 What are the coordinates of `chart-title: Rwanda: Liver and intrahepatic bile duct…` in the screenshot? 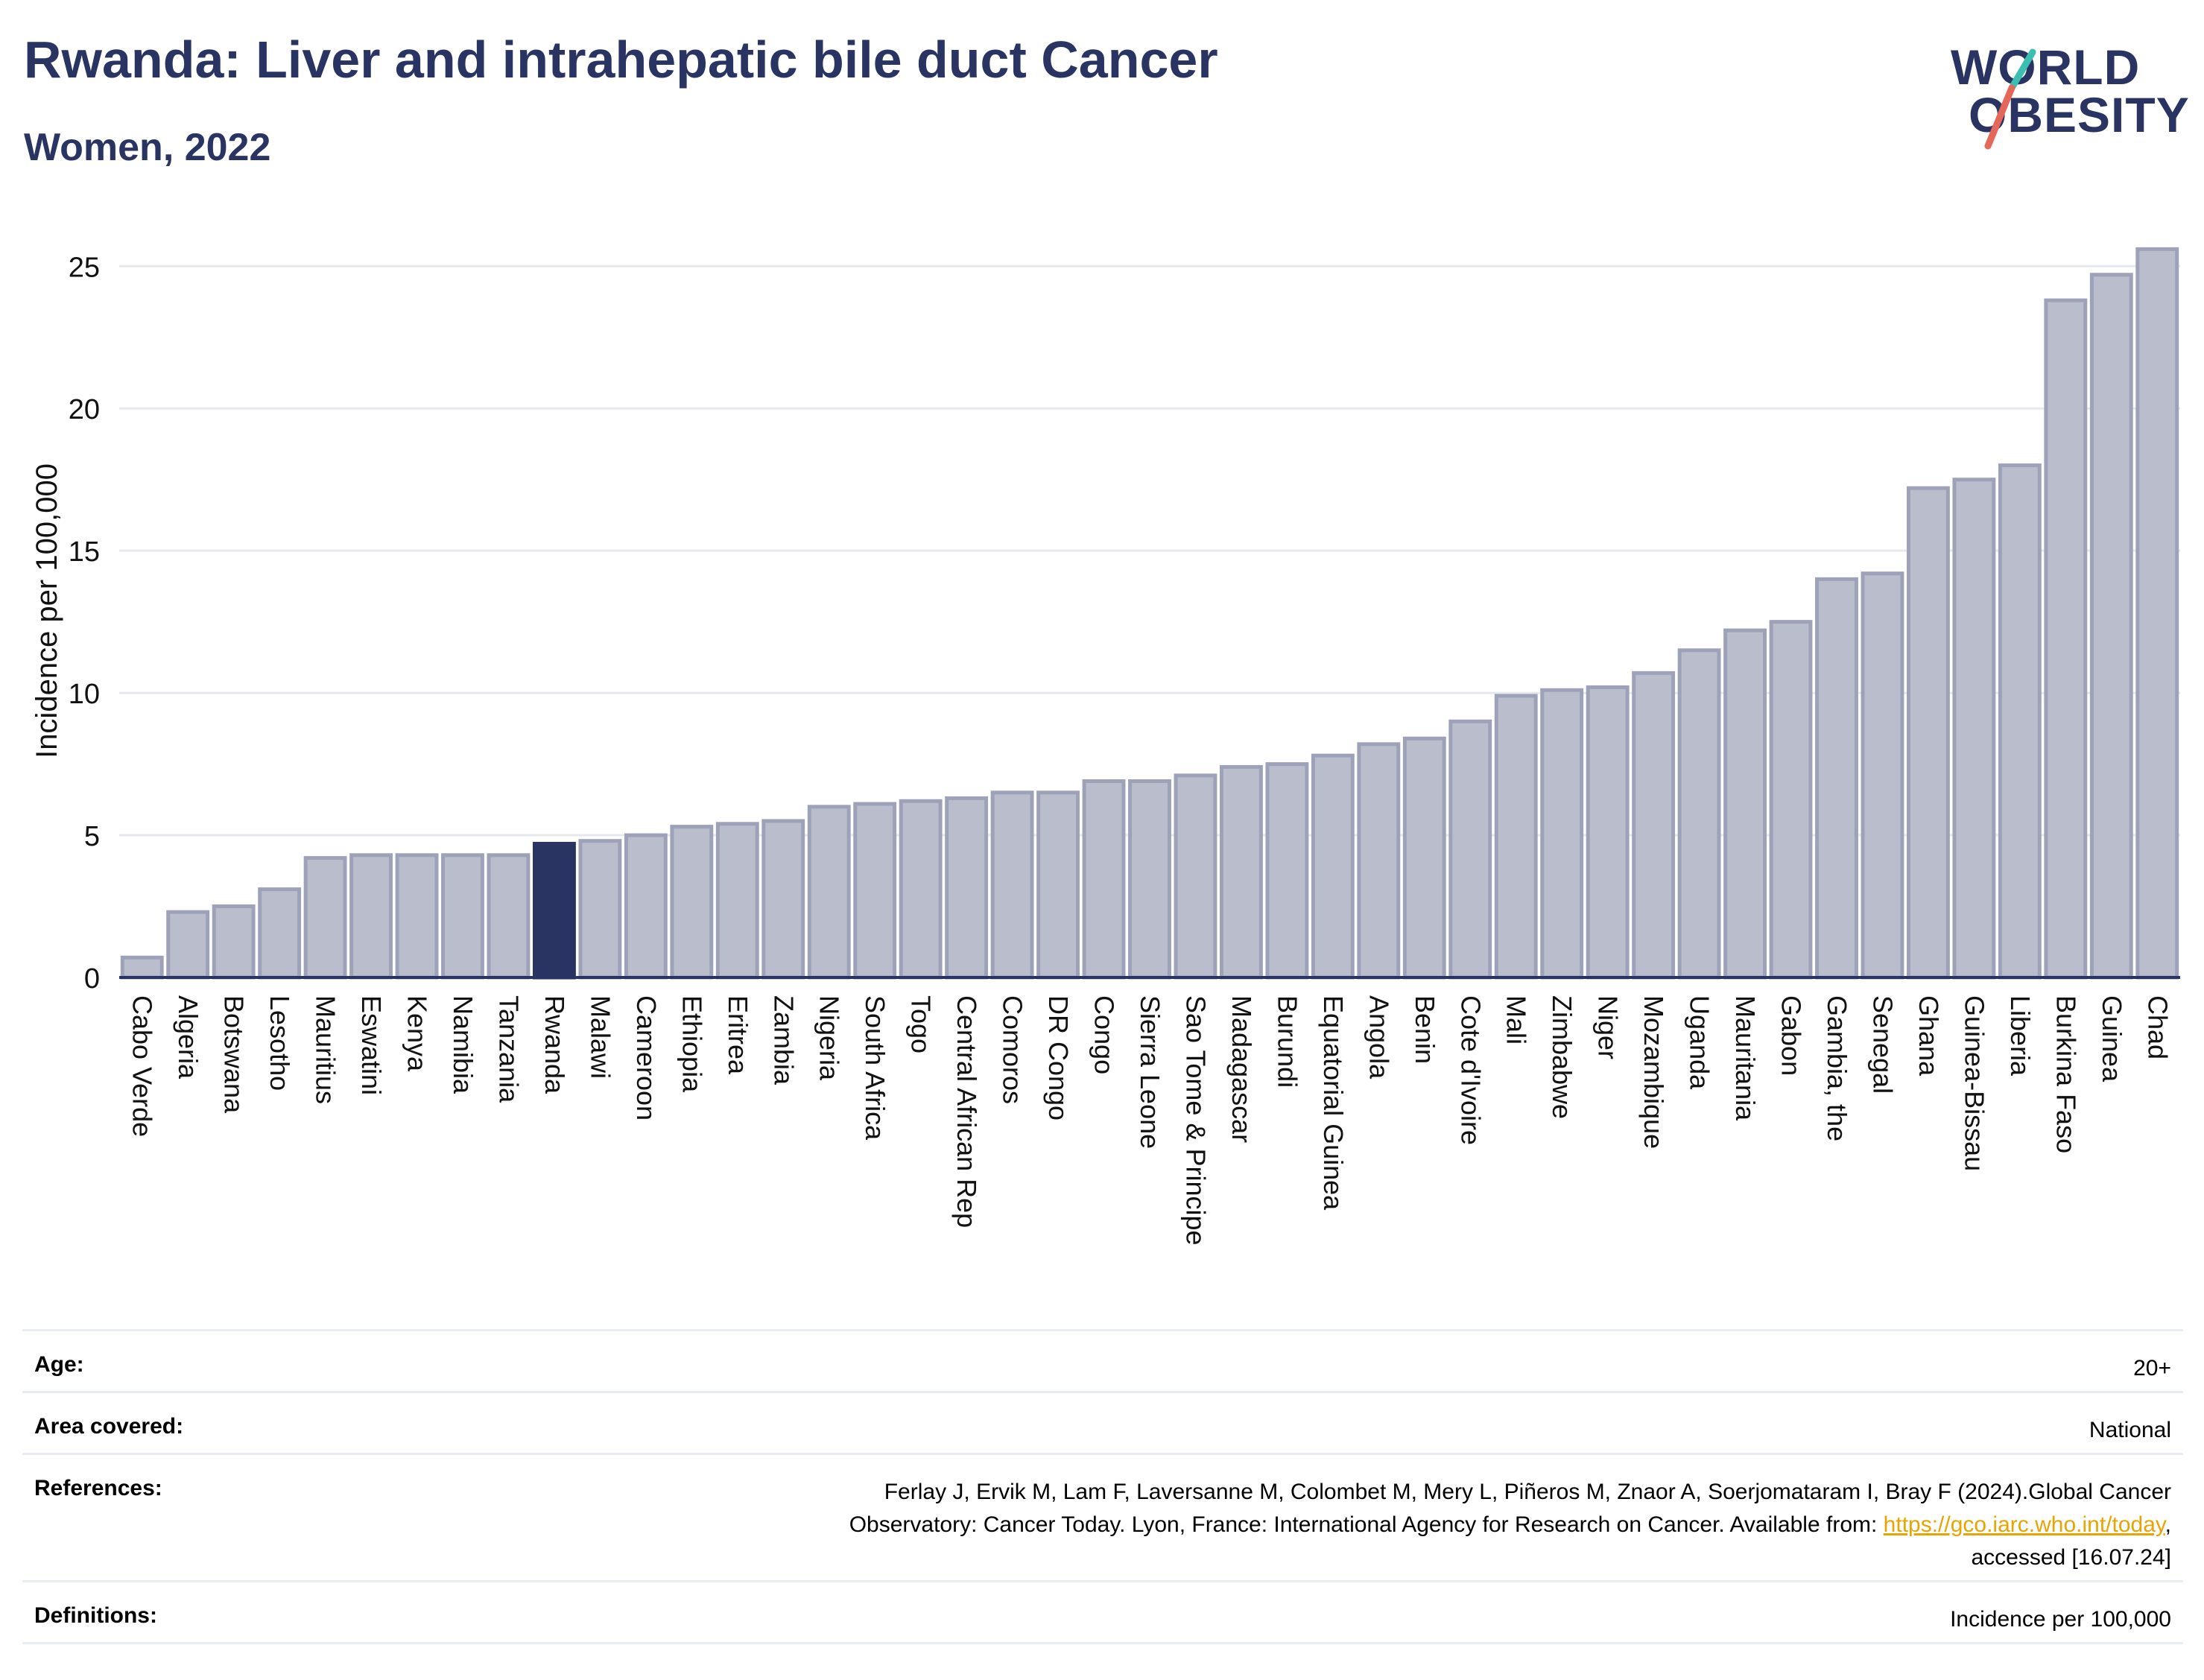 It's located at (621, 60).